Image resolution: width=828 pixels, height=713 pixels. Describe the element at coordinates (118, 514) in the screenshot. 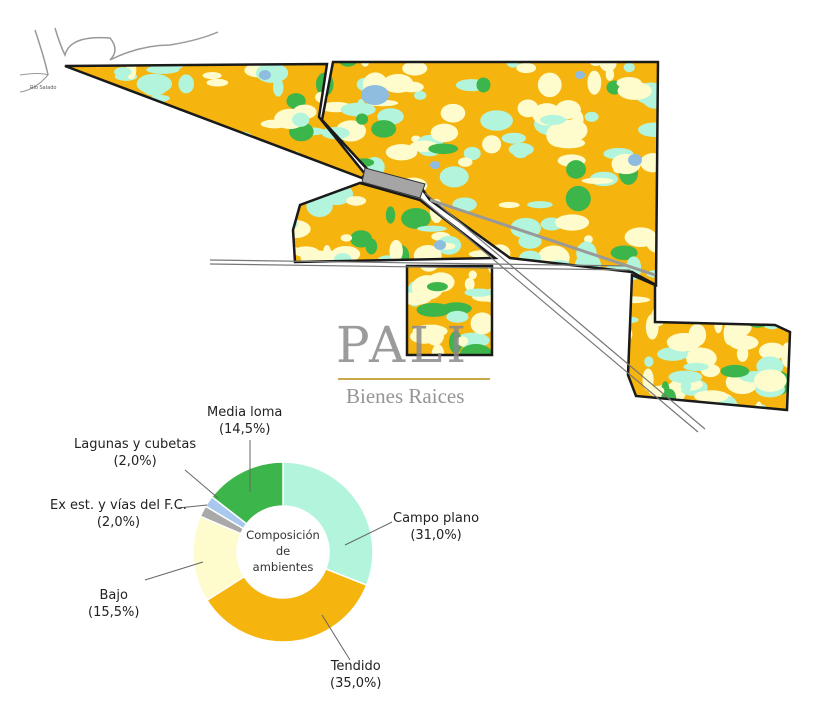

I see `label-ex-estacion: Ex est. y vías del F.C. (2,0%)` at that location.